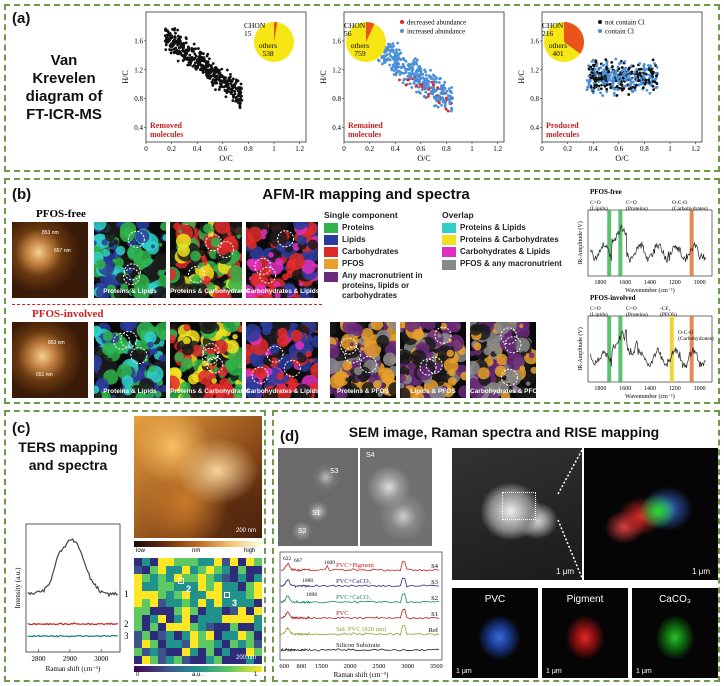 This screenshot has width=724, height=686. What do you see at coordinates (282, 260) in the screenshot?
I see `afm-map-row1-carbohydrates-lipids` at bounding box center [282, 260].